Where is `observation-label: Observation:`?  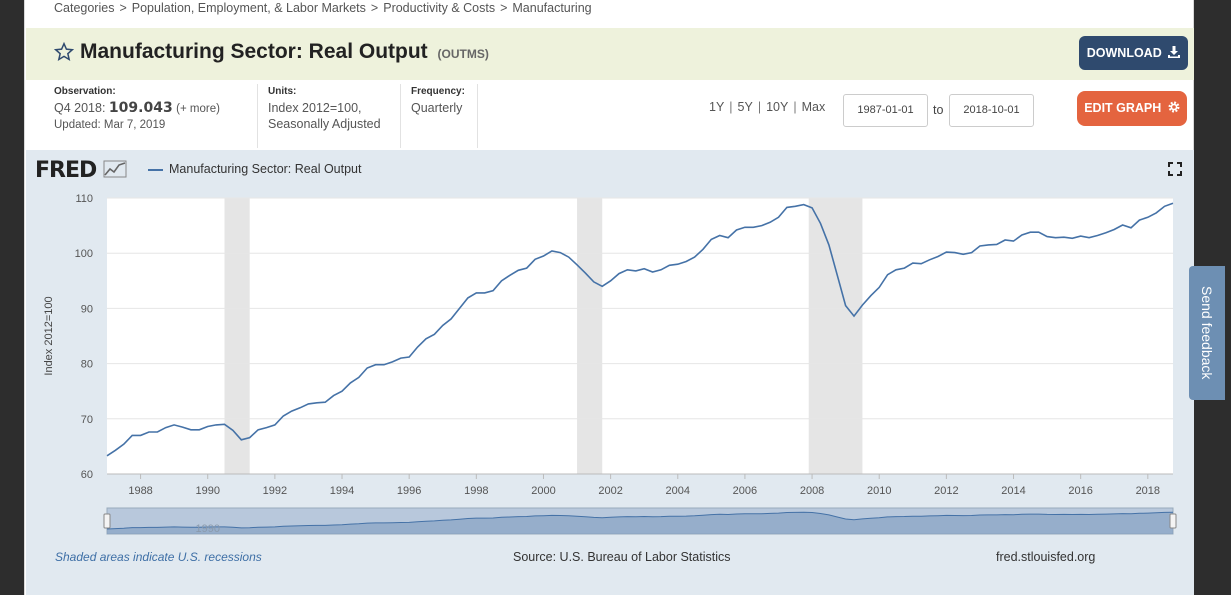
observation-label: Observation: is located at coordinates (85, 91).